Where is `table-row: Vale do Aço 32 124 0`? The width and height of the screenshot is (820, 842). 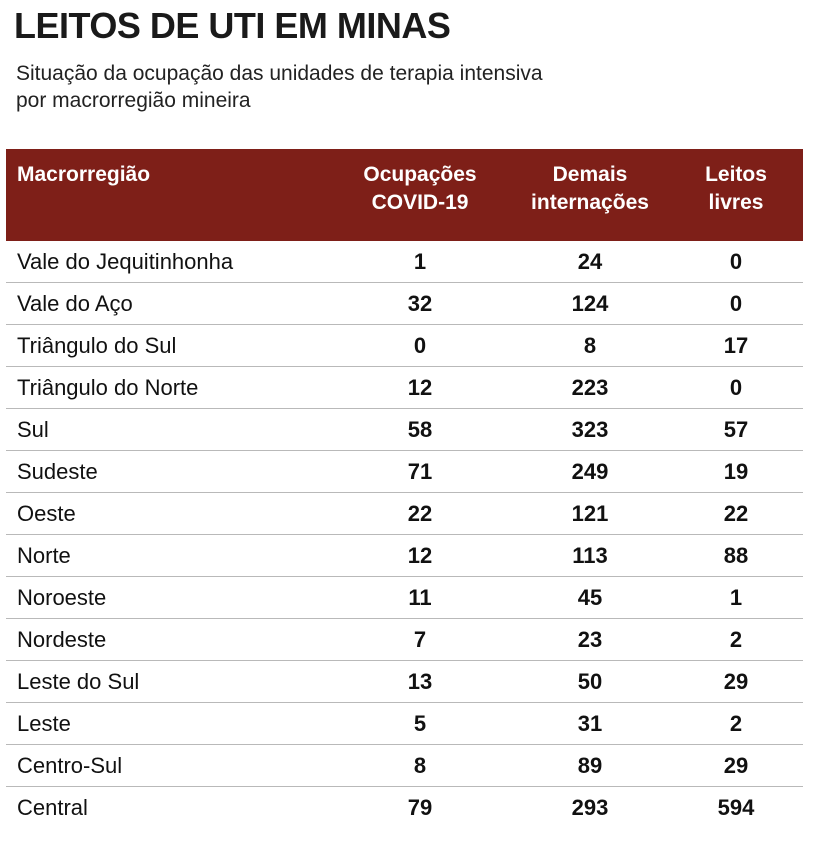
table-row: Vale do Aço 32 124 0 is located at coordinates (404, 303).